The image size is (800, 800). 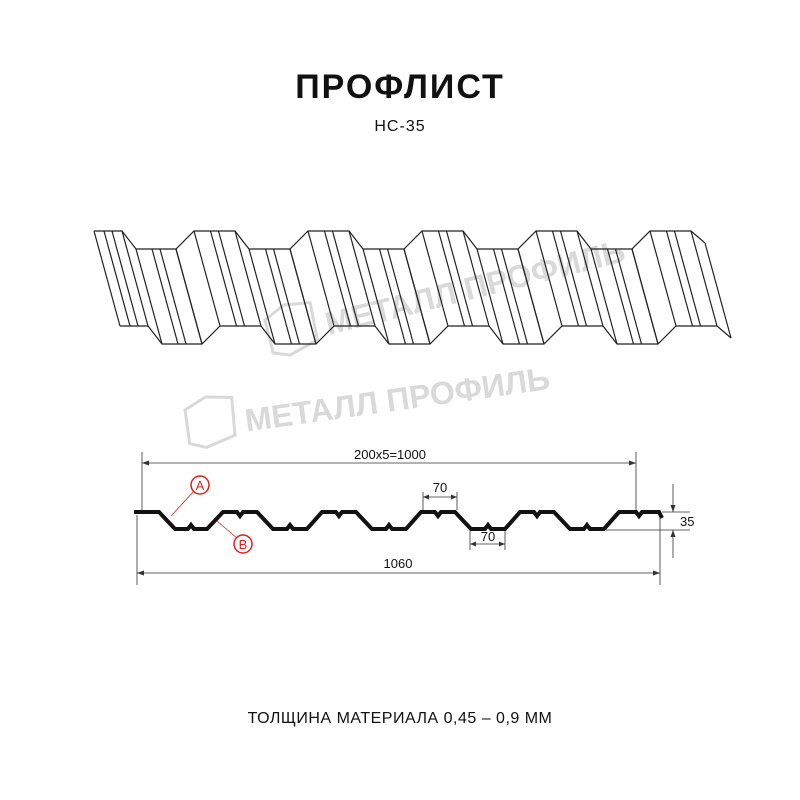 I want to click on dimension-lines, so click(x=413, y=518).